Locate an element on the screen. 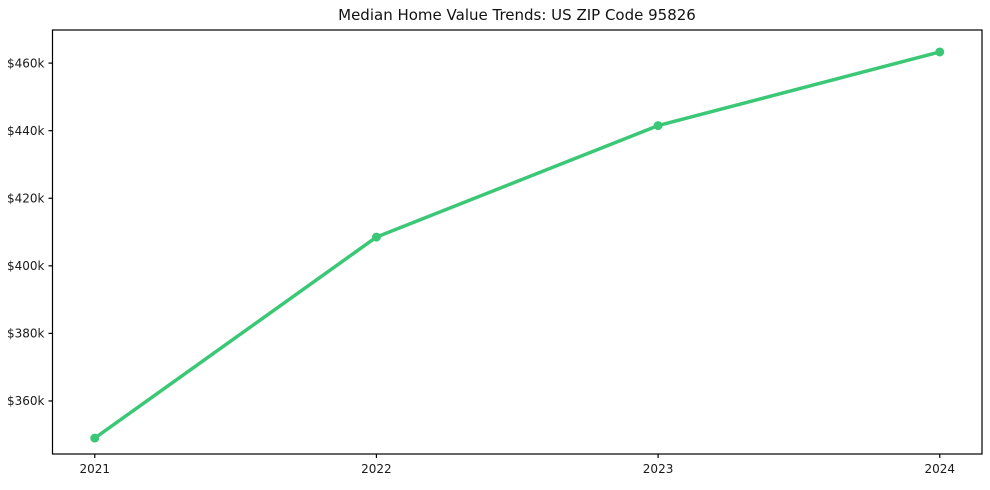  y-tick-label: $360k is located at coordinates (26, 401).